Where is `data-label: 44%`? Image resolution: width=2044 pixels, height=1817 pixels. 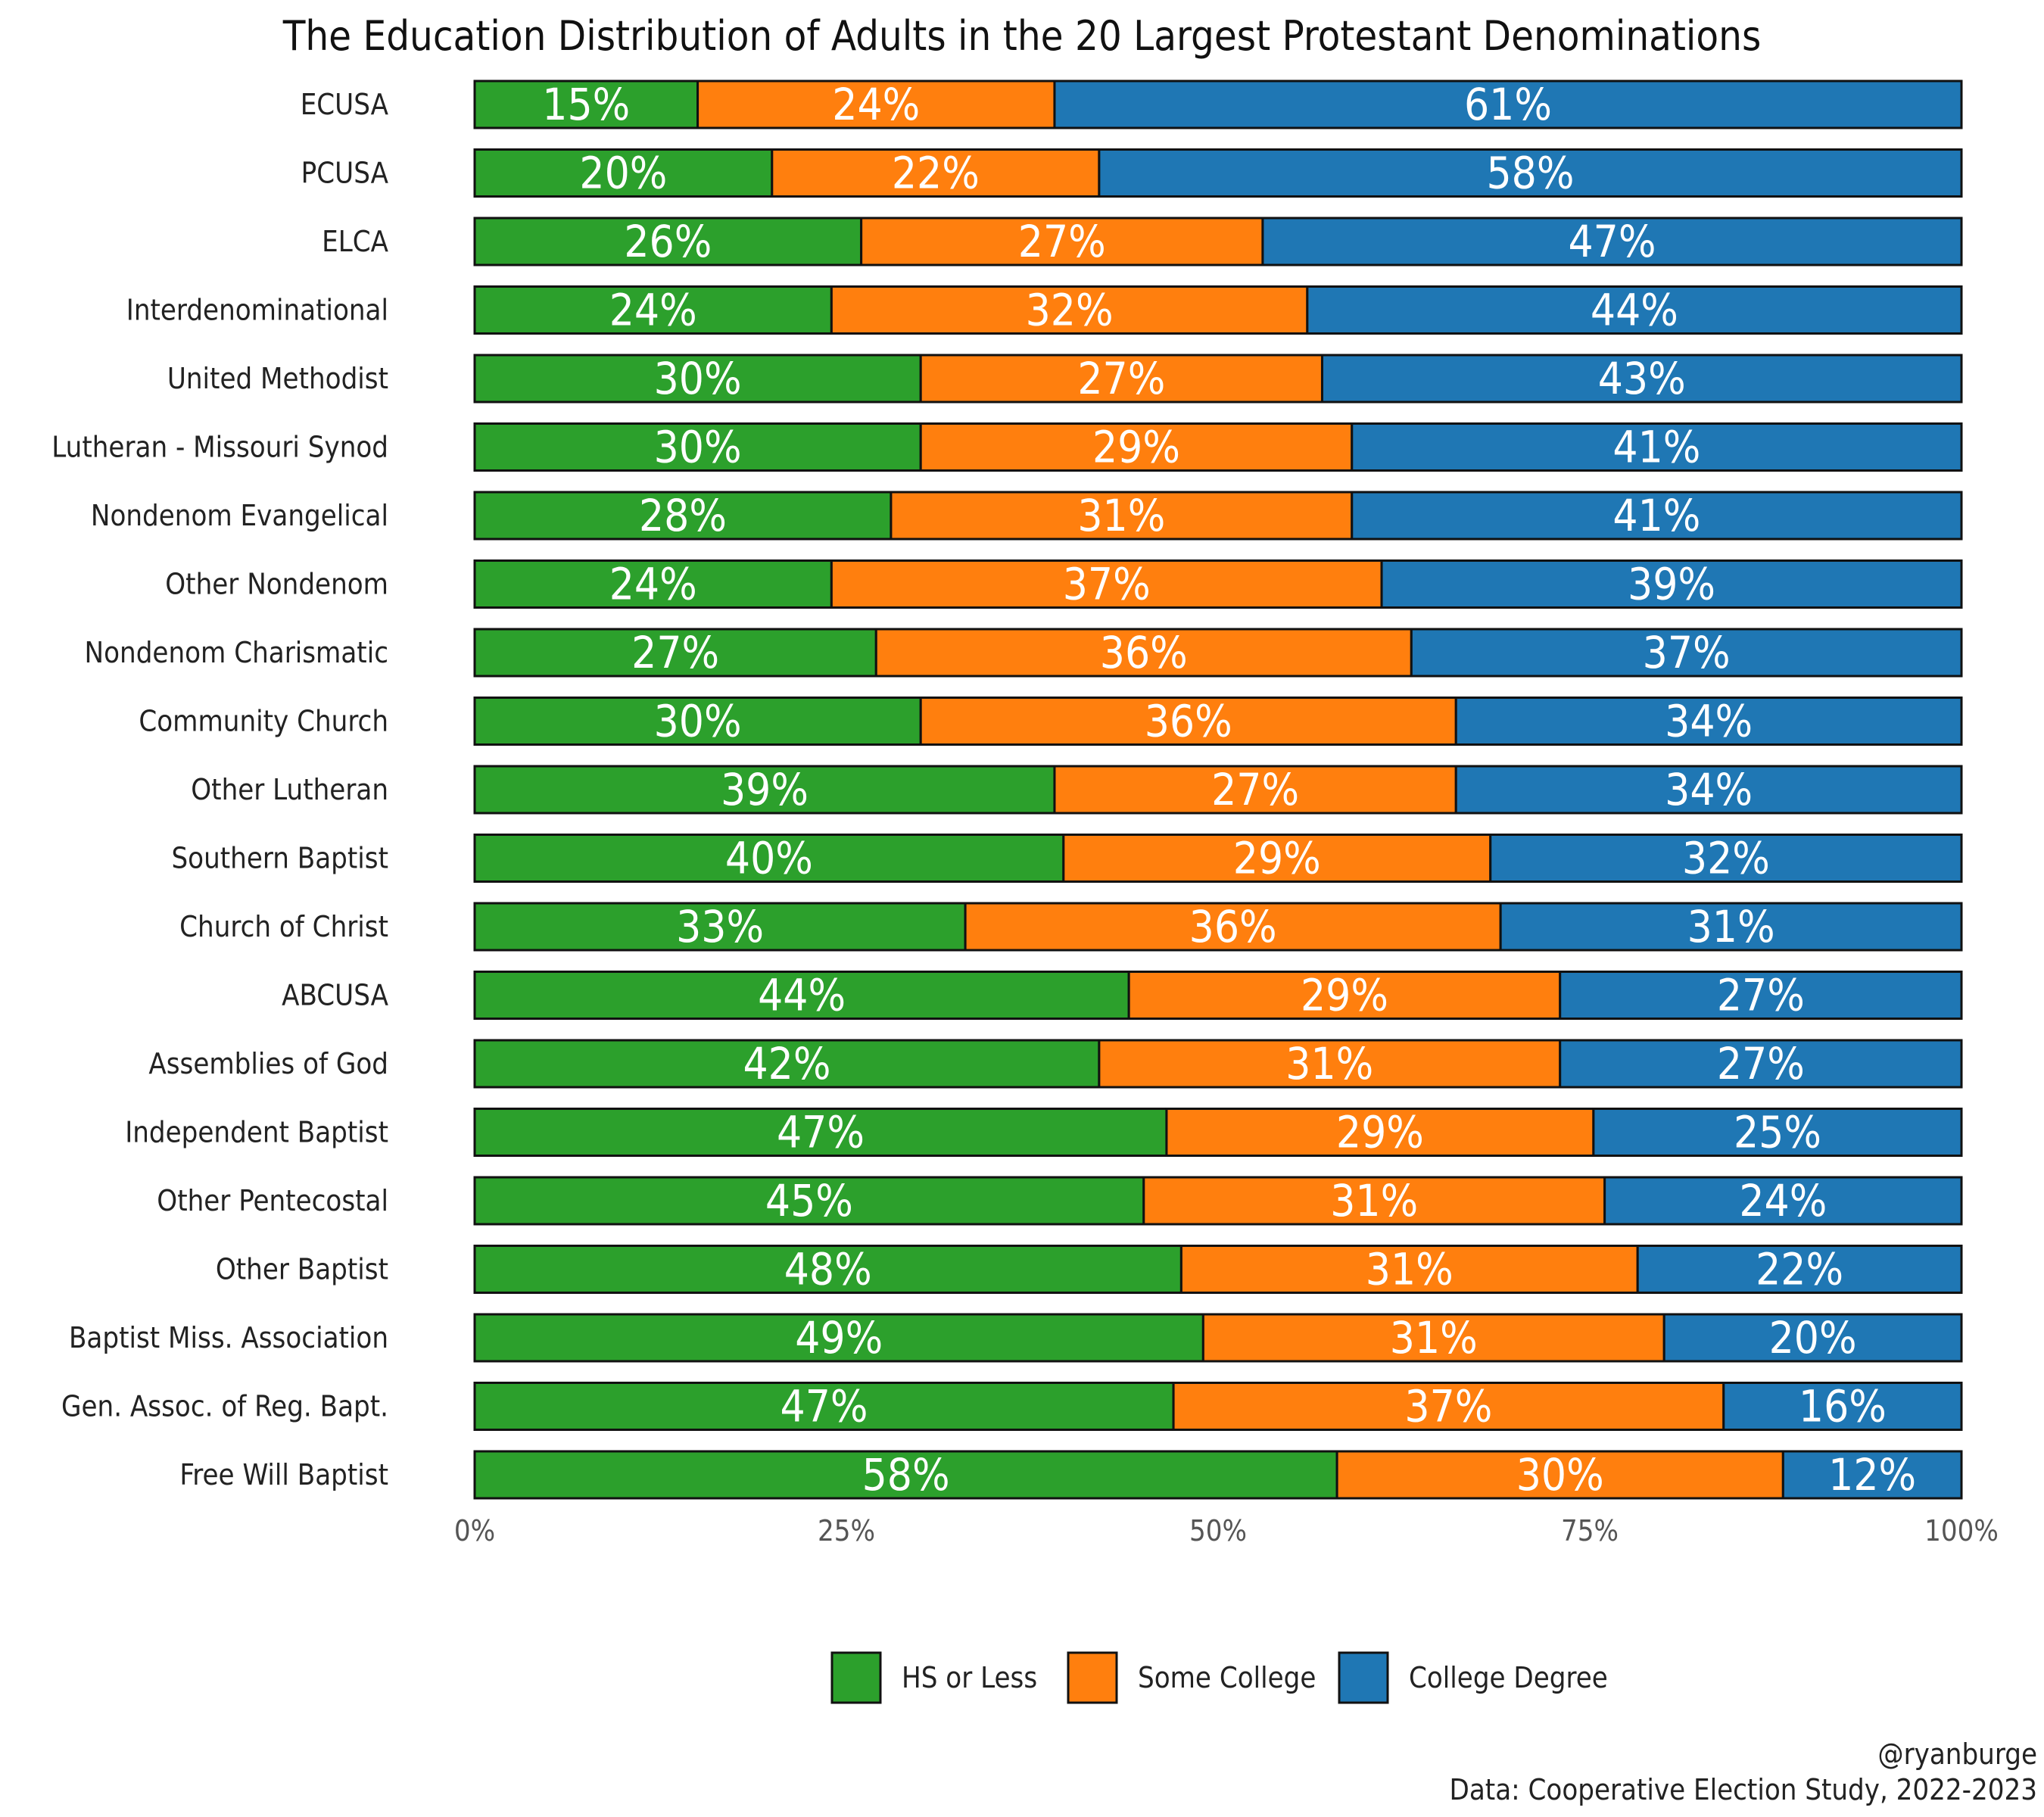
data-label: 44% is located at coordinates (1634, 310).